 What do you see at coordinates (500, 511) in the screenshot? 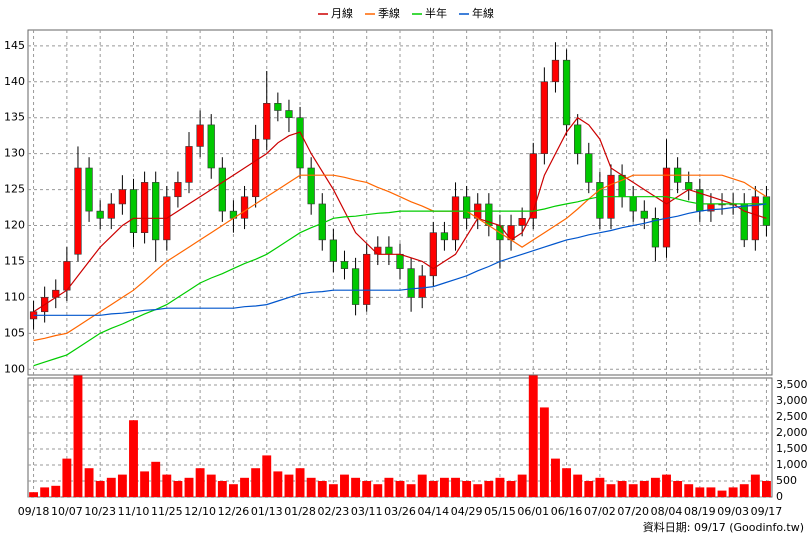
I see `x-tick-label: 05/15` at bounding box center [500, 511].